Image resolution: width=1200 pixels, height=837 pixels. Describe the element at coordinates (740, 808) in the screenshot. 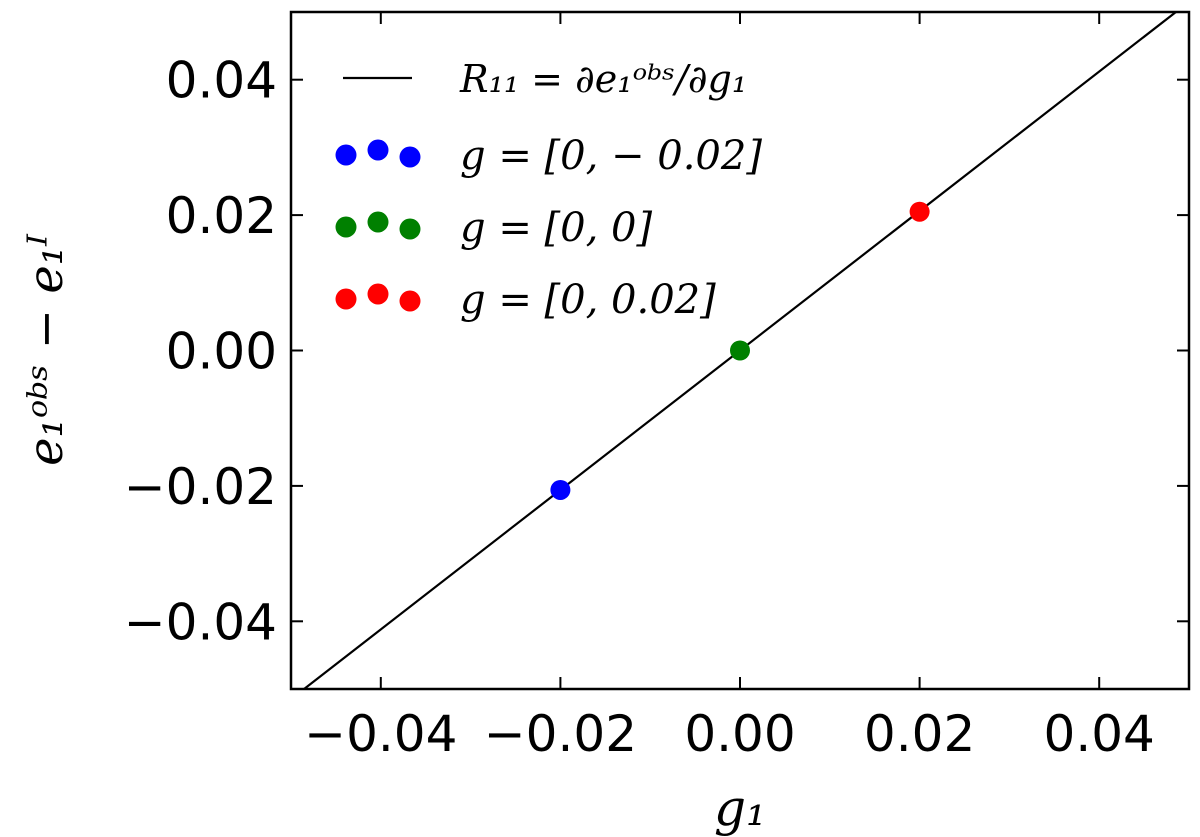

I see `x-axis-label: g₁` at that location.